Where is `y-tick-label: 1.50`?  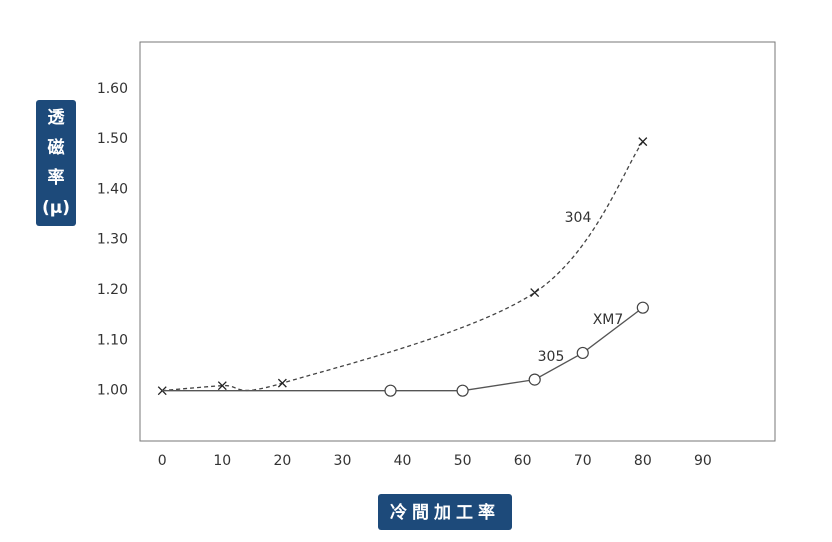 y-tick-label: 1.50 is located at coordinates (112, 139).